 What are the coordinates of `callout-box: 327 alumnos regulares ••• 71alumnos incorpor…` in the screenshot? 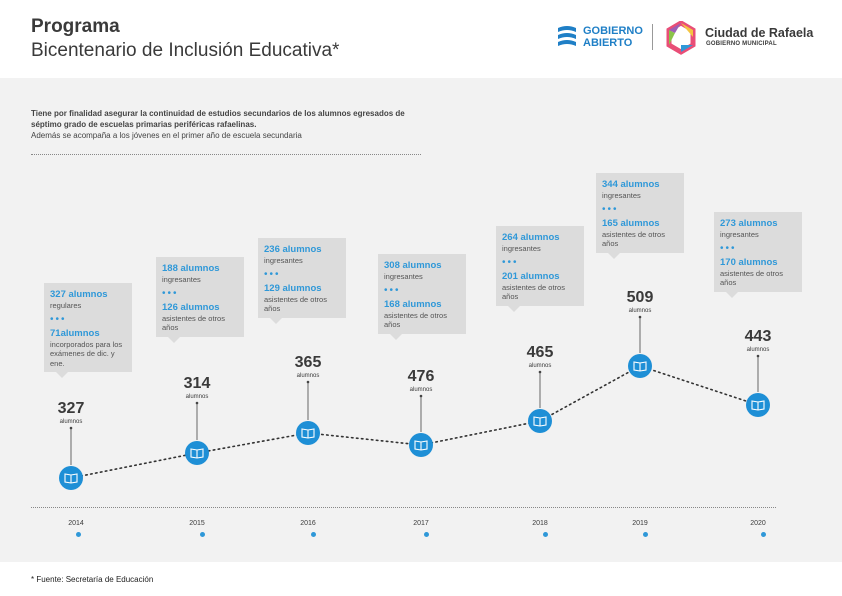 It's located at (88, 330).